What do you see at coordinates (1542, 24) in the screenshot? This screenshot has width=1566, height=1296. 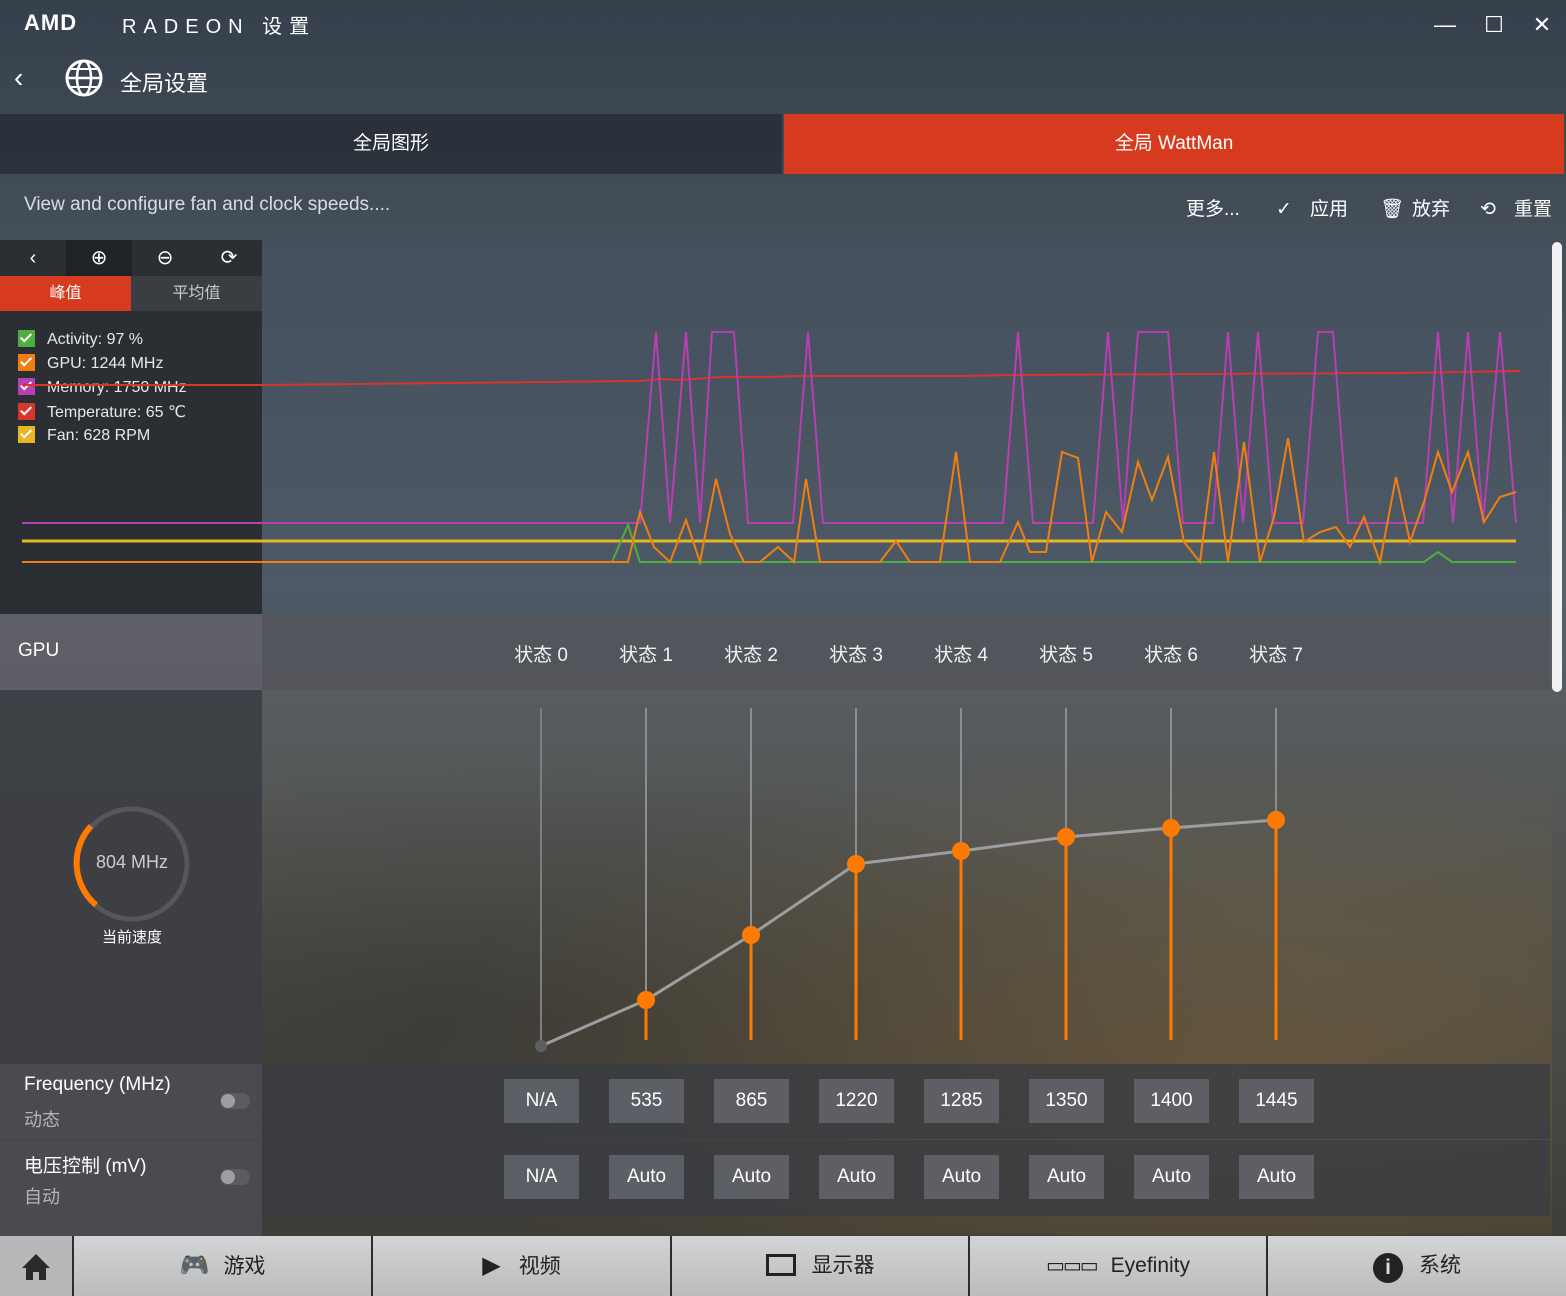 I see `close-button: ✕` at bounding box center [1542, 24].